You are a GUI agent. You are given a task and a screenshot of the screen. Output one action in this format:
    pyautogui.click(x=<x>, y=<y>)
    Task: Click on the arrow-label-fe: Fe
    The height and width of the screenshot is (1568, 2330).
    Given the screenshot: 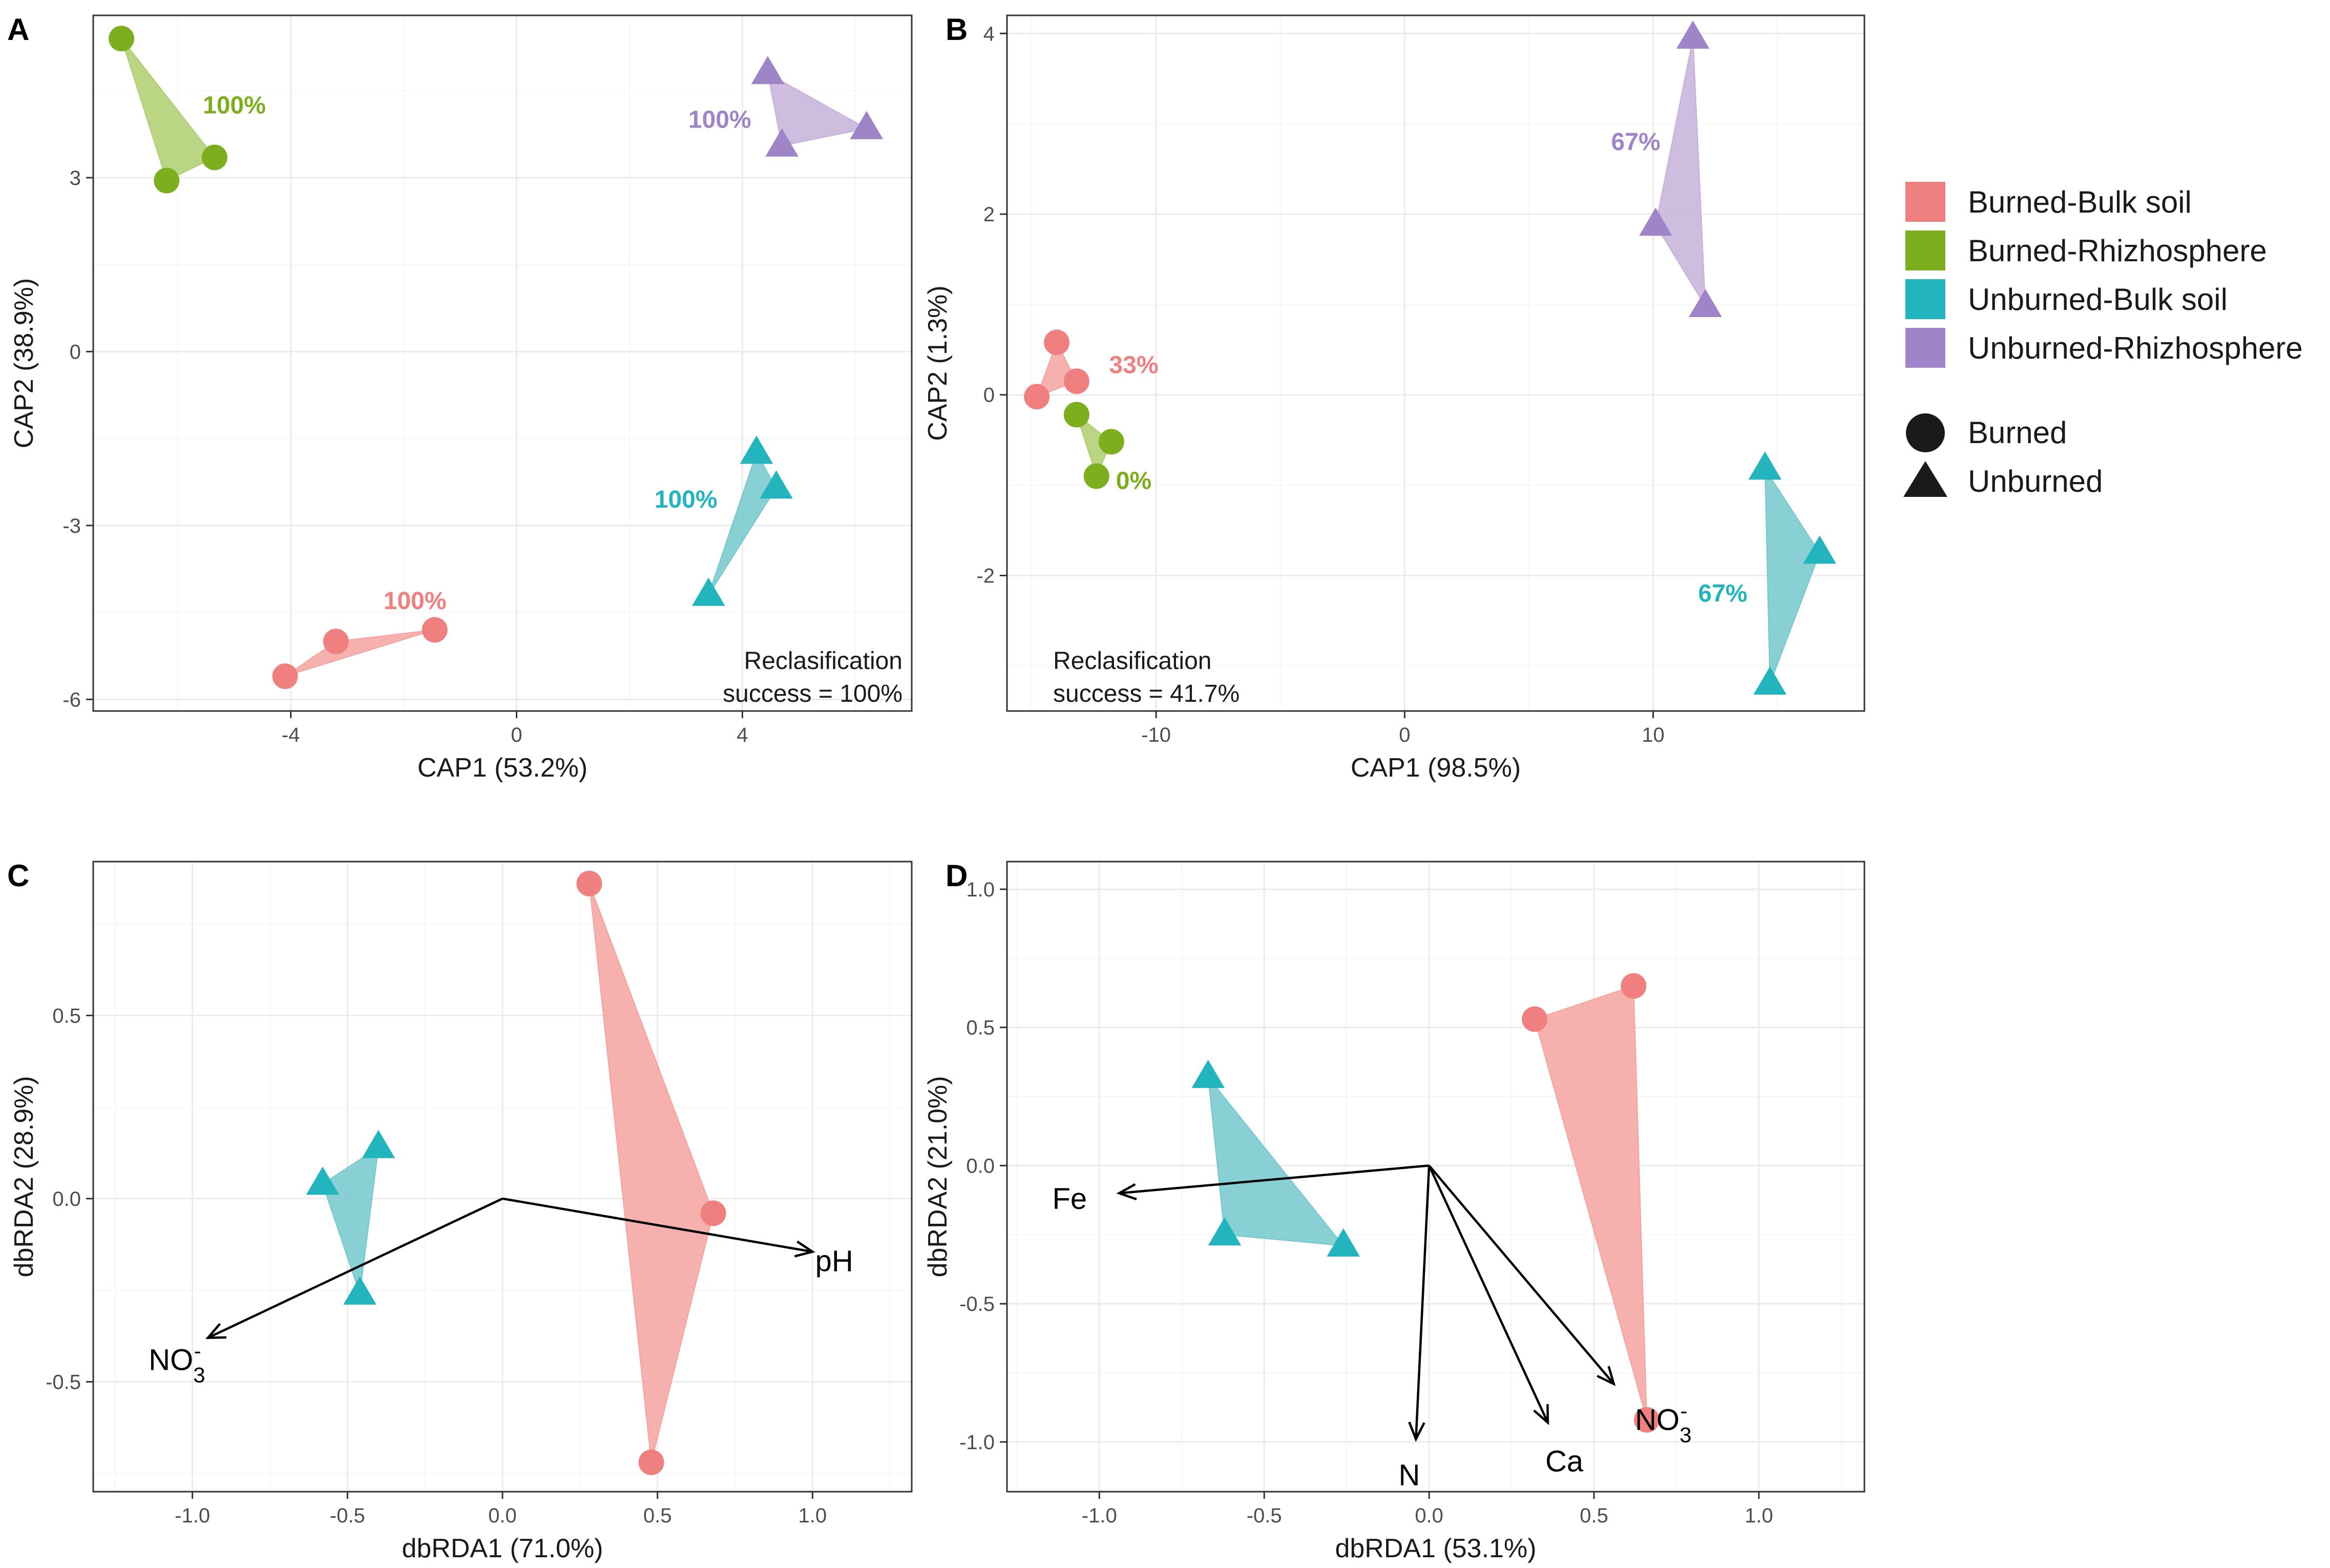 What is the action you would take?
    pyautogui.click(x=1069, y=1199)
    